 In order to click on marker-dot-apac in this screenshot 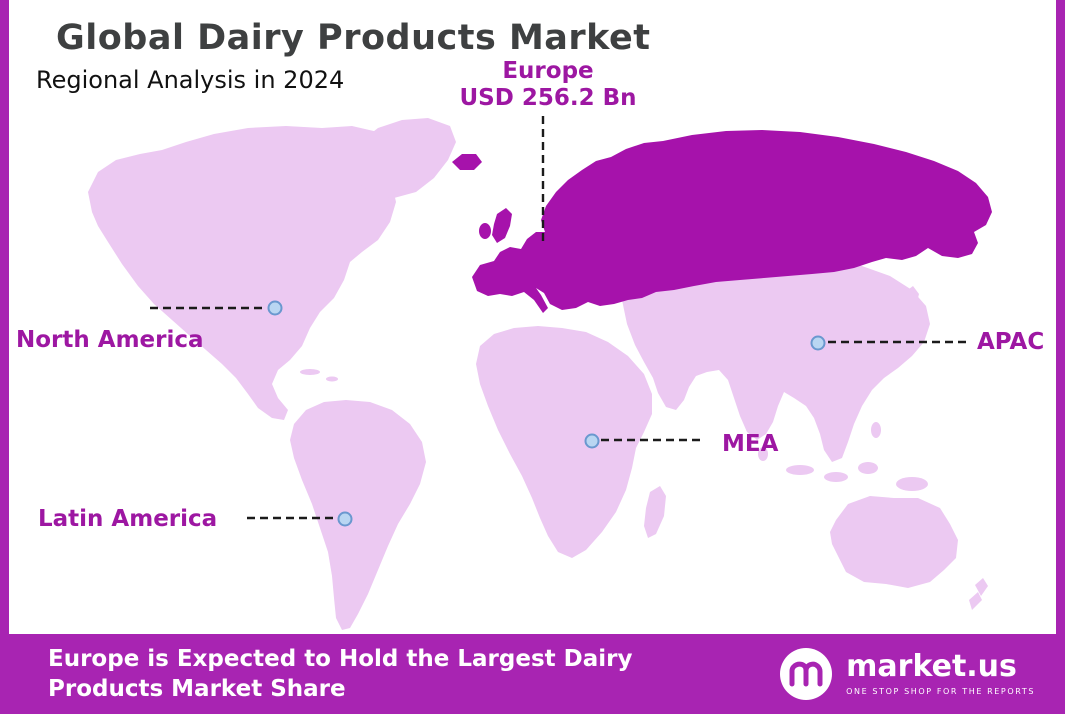, I will do `click(818, 343)`.